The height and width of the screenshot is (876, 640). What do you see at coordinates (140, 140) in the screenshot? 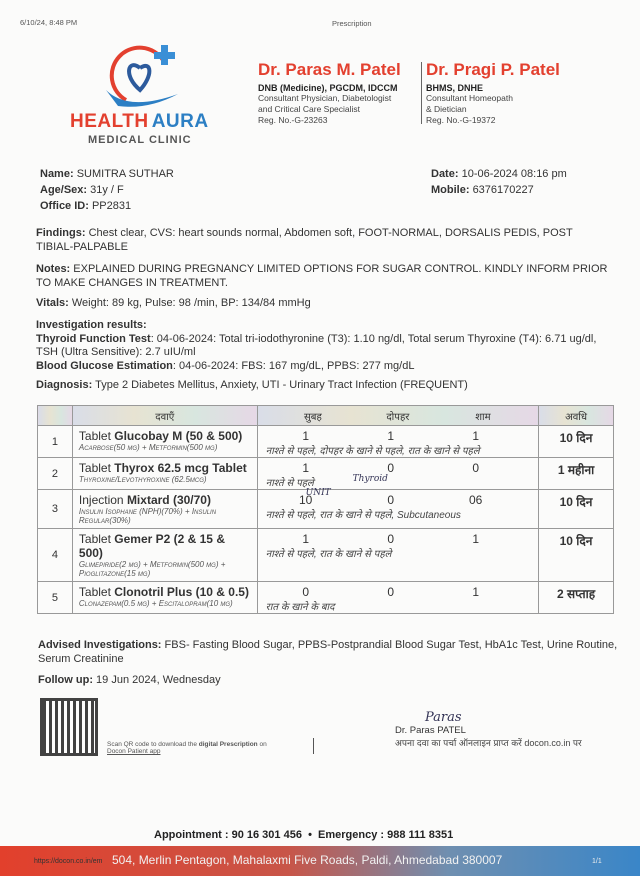
I see `clinic-subtitle: MEDICAL CLINIC` at bounding box center [140, 140].